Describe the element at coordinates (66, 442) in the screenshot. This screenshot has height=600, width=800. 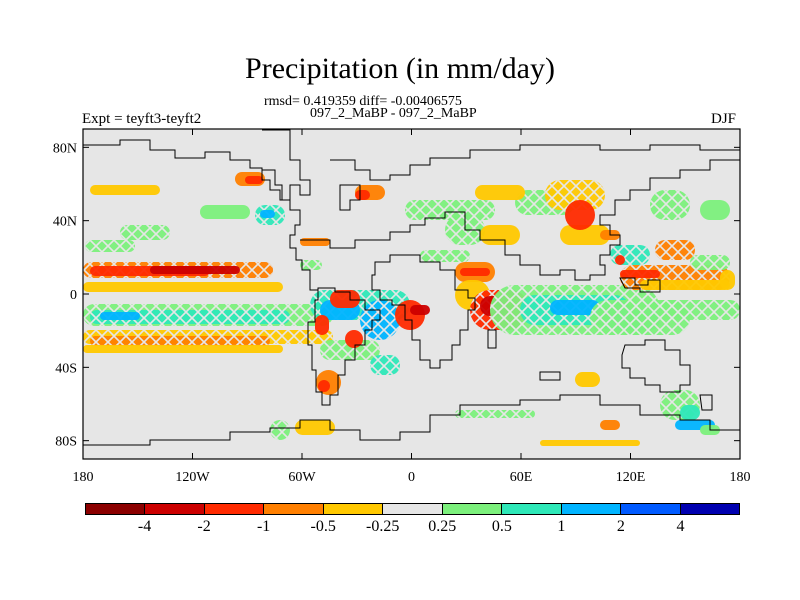
I see `lat-tick-label: 80S` at that location.